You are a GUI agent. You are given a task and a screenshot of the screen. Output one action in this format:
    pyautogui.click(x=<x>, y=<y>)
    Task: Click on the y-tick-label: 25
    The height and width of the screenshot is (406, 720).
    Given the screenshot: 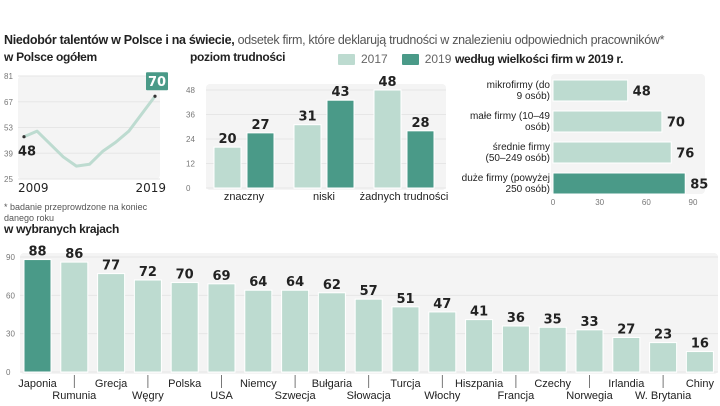 What is the action you would take?
    pyautogui.click(x=8, y=179)
    